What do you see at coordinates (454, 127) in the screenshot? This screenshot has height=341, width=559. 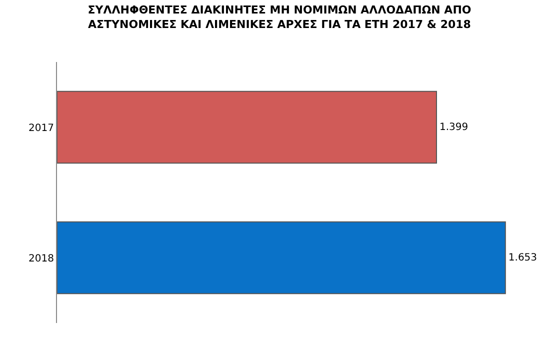 I see `data-label: 1.399` at bounding box center [454, 127].